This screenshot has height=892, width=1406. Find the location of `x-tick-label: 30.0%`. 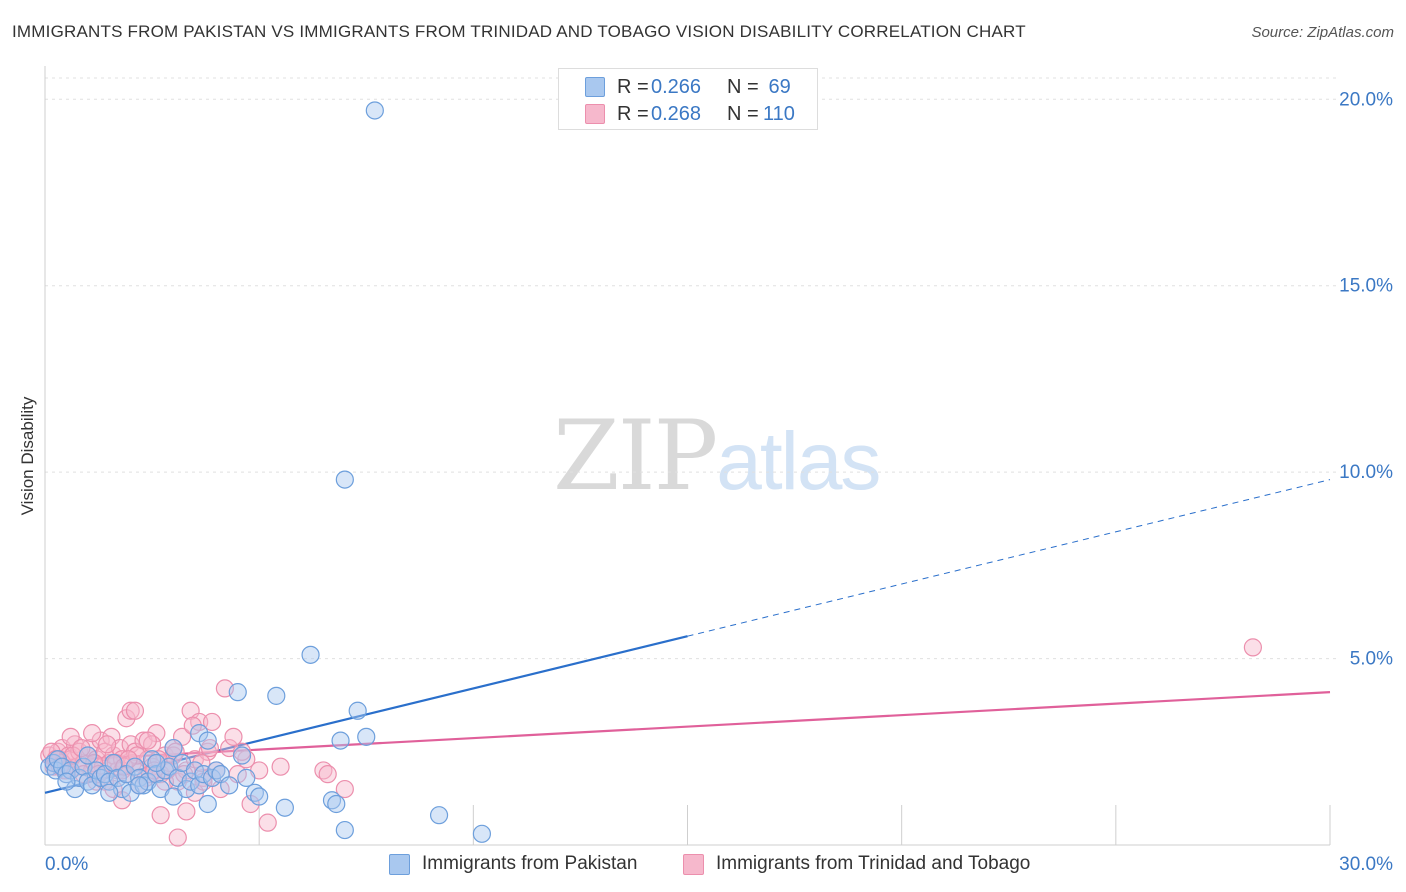

x-tick-label: 30.0% is located at coordinates (1366, 864).